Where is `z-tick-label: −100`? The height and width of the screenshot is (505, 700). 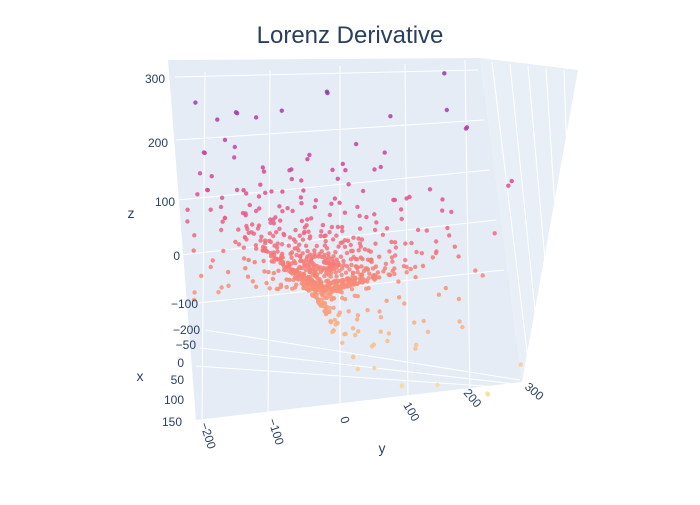 z-tick-label: −100 is located at coordinates (184, 304).